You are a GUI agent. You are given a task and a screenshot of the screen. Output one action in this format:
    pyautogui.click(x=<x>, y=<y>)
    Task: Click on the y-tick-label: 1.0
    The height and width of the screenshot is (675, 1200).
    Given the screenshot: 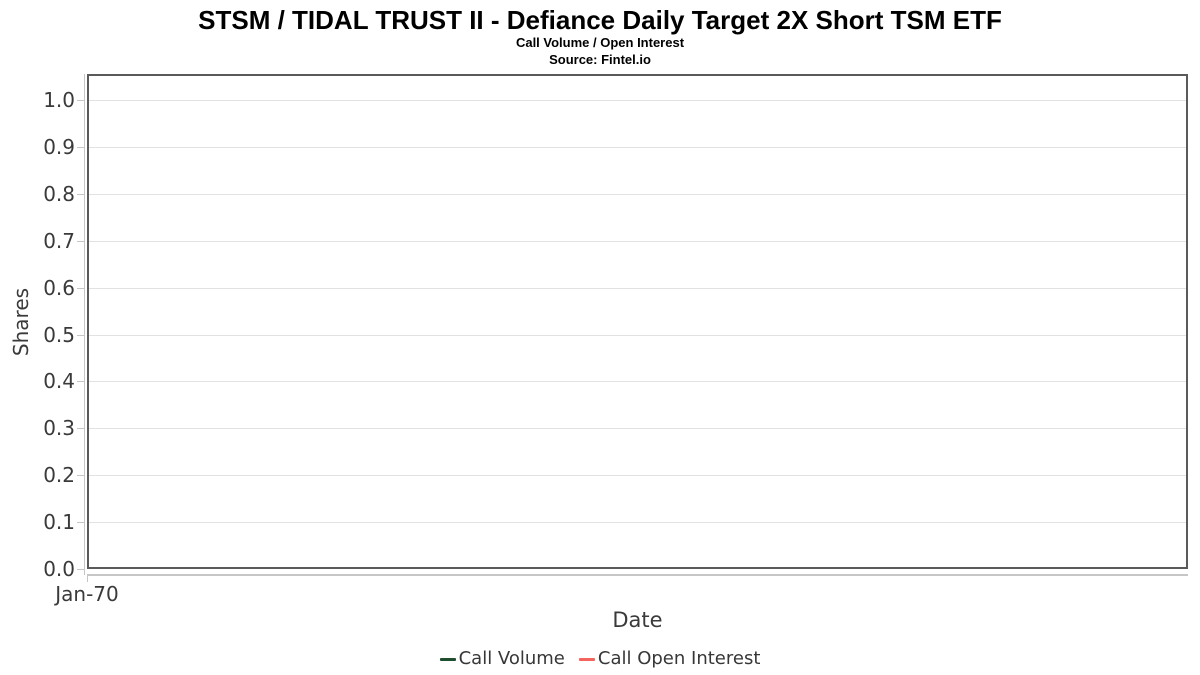 What is the action you would take?
    pyautogui.click(x=59, y=100)
    